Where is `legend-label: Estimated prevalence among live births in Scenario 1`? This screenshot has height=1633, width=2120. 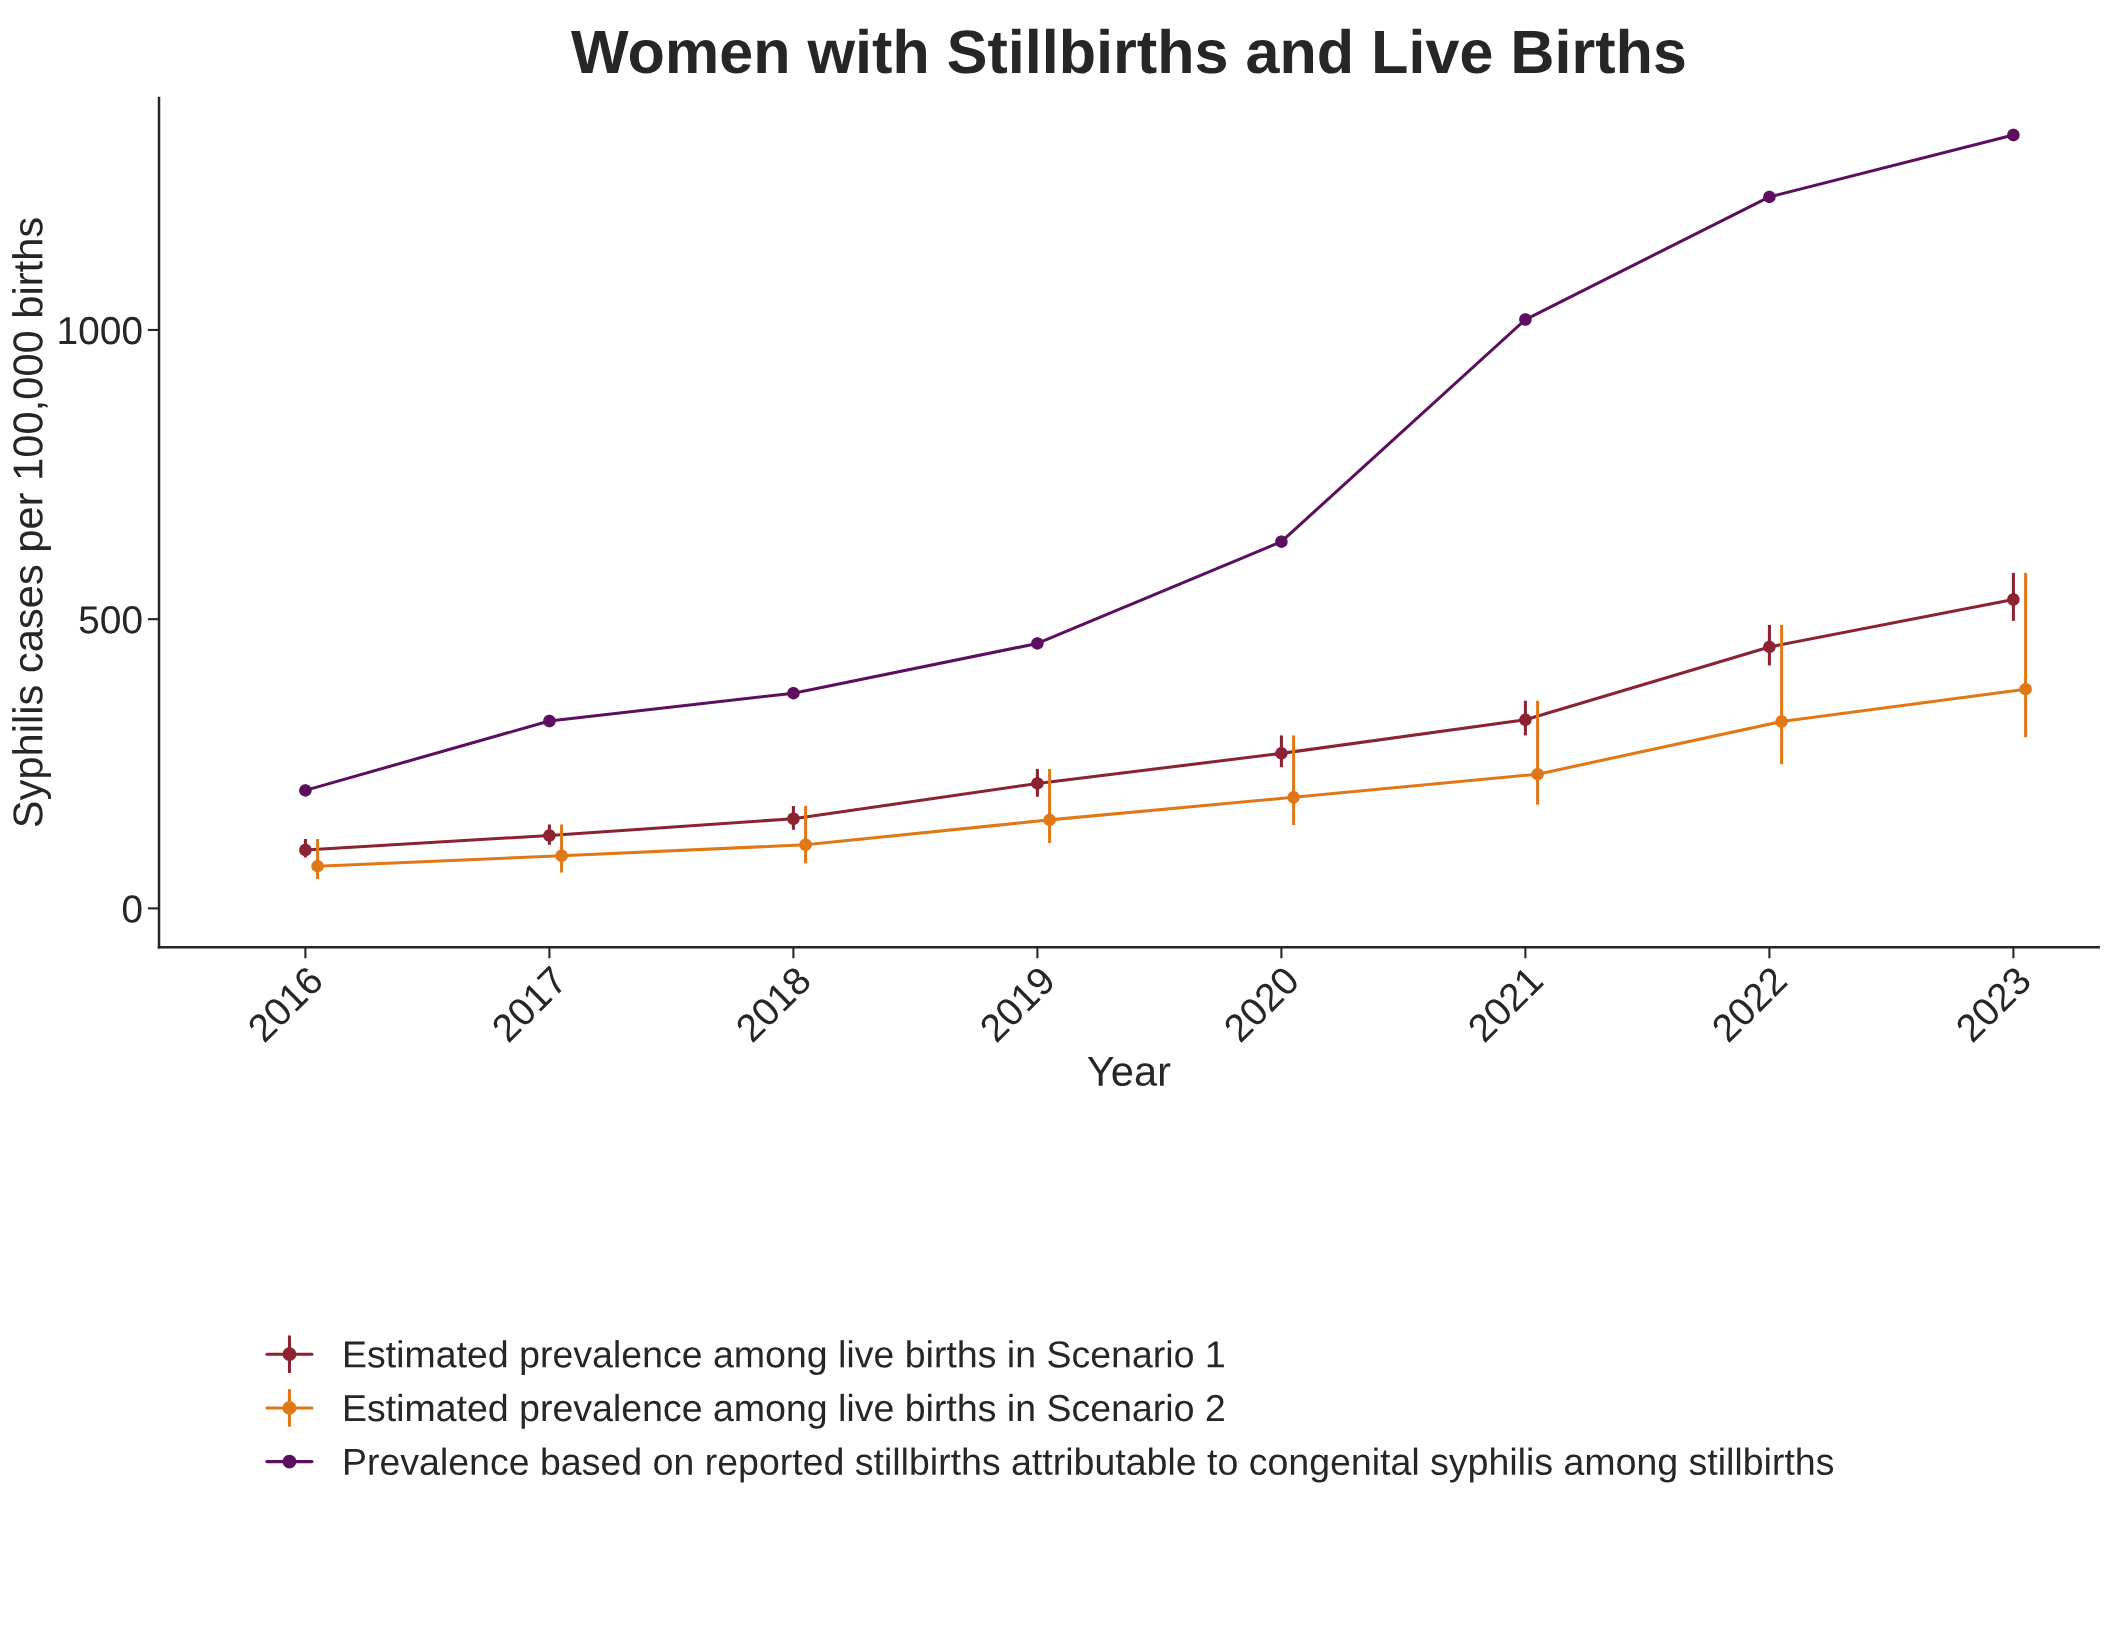 legend-label: Estimated prevalence among live births in Scenario 1 is located at coordinates (784, 1358).